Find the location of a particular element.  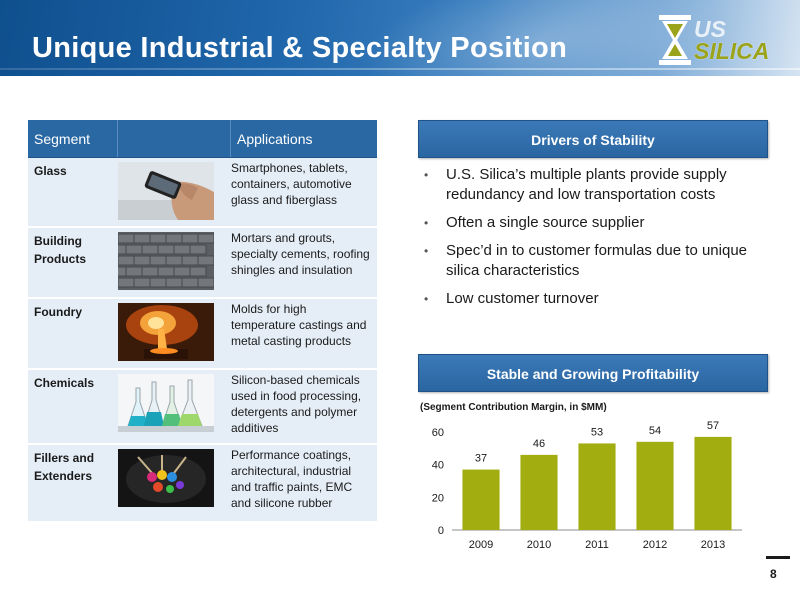

title-banner is located at coordinates (400, 38).